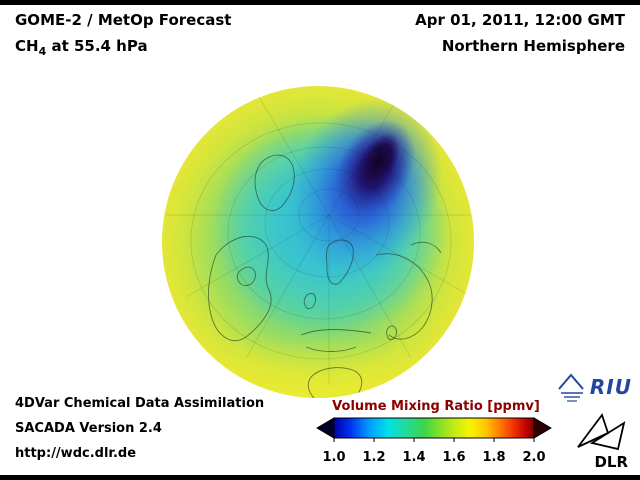  Describe the element at coordinates (374, 457) in the screenshot. I see `tick-label: 1.2` at that location.